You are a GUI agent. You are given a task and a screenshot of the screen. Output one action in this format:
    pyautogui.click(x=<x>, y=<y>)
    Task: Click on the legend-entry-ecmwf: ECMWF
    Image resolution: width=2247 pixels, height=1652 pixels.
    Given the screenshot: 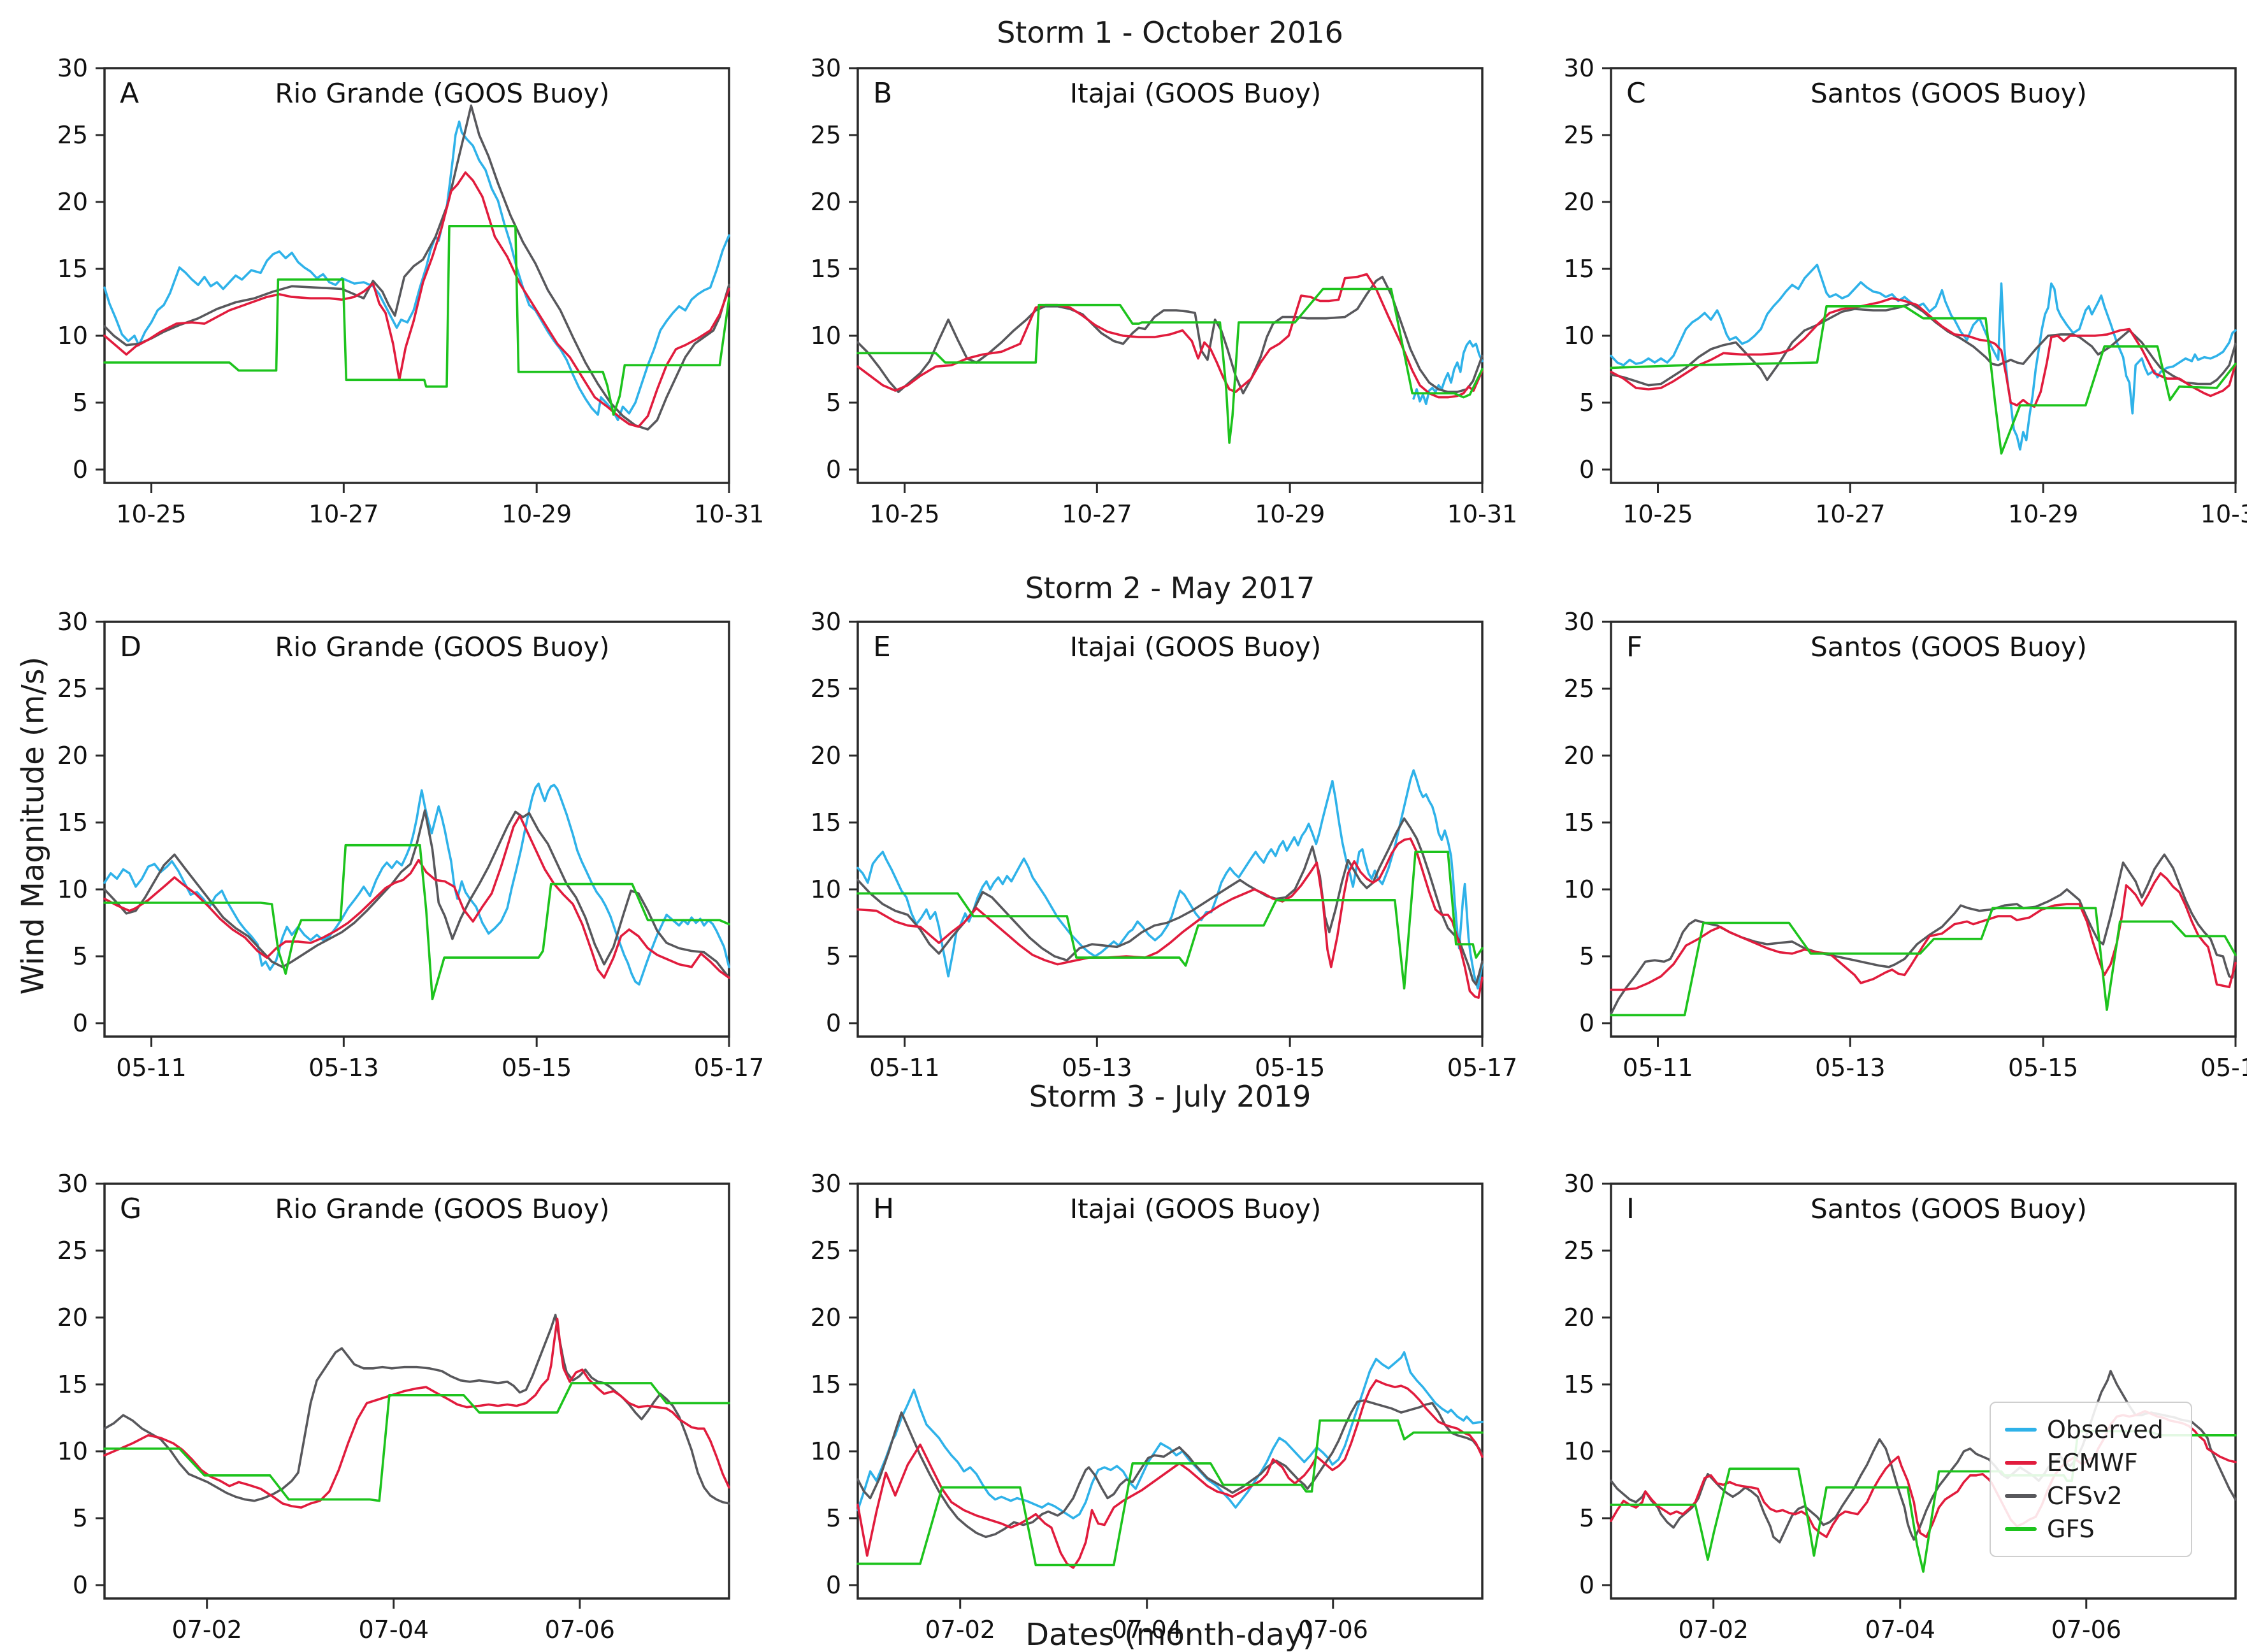 What is the action you would take?
    pyautogui.click(x=2091, y=1462)
    